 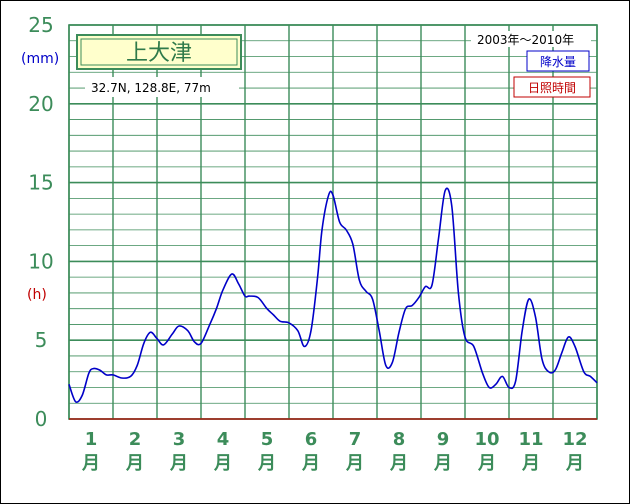 What do you see at coordinates (443, 439) in the screenshot?
I see `month-number-label: 9` at bounding box center [443, 439].